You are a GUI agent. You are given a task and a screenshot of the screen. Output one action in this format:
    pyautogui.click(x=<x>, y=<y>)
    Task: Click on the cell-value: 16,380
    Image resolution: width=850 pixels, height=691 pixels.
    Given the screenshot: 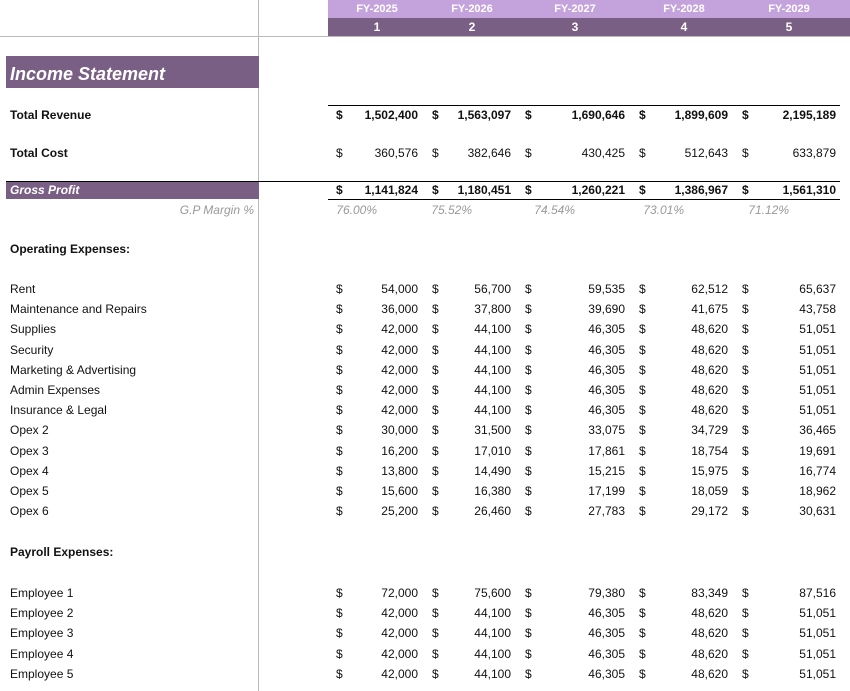 What is the action you would take?
    pyautogui.click(x=492, y=491)
    